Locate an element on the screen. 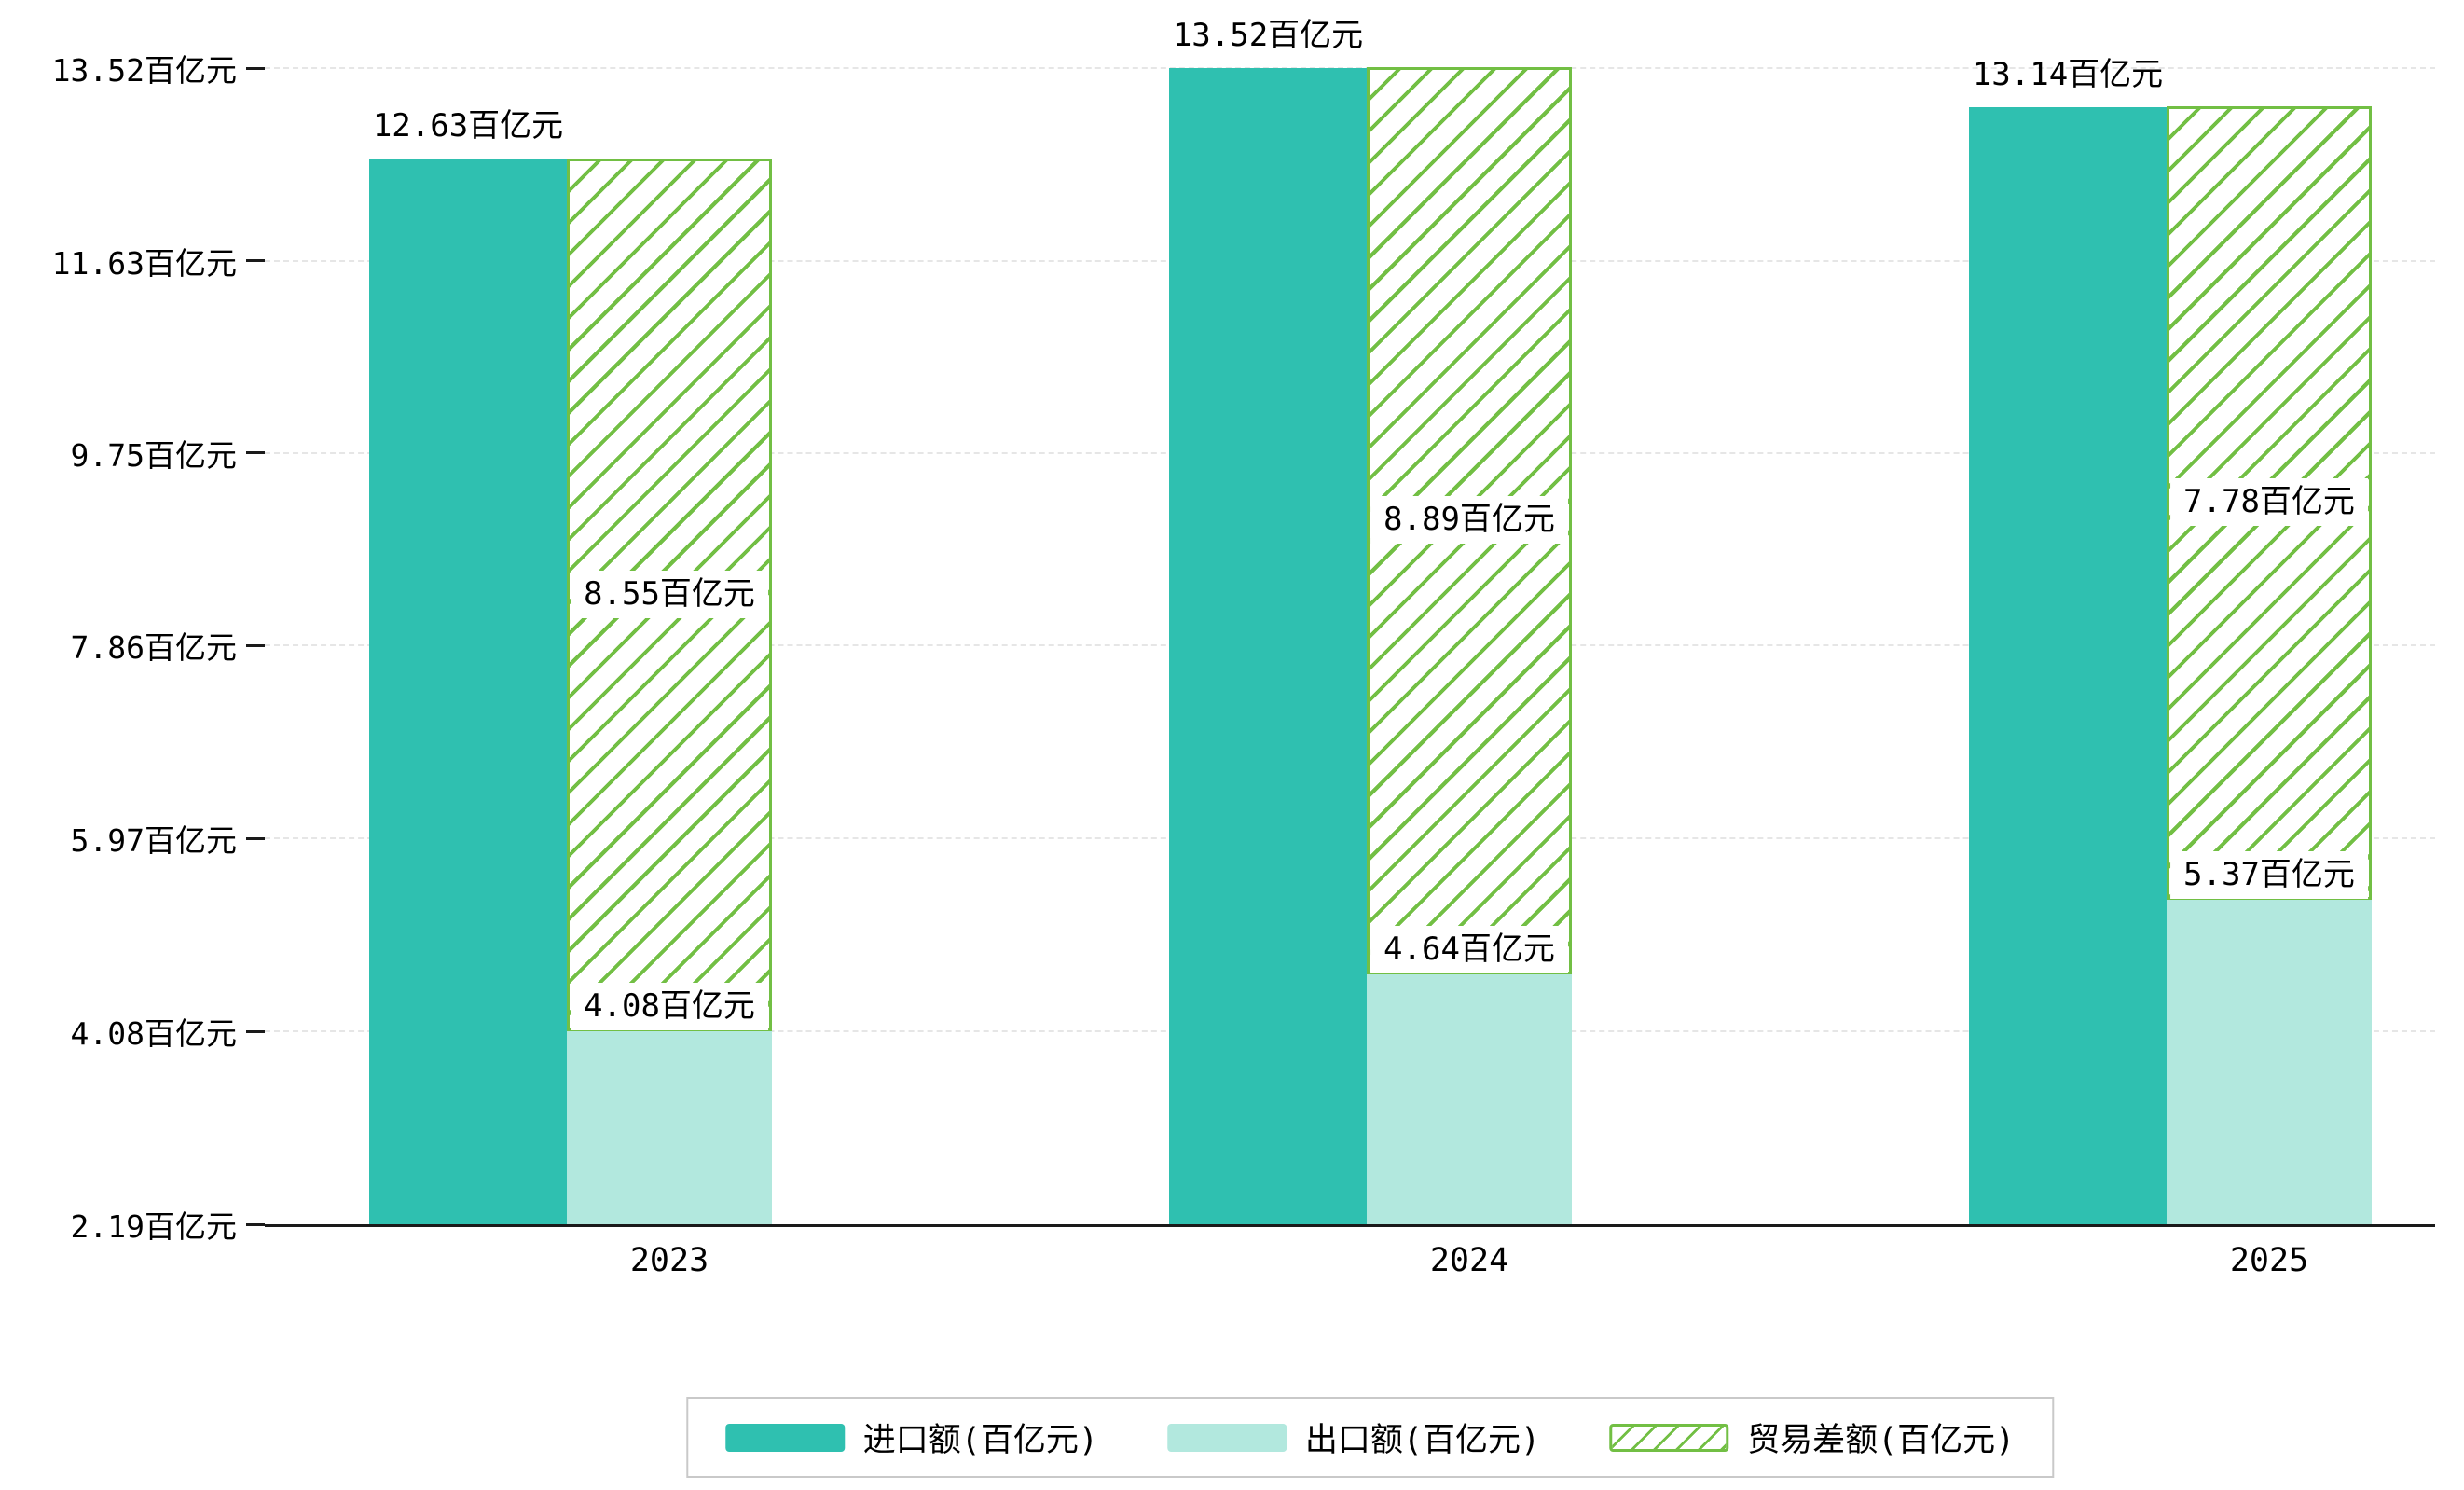 Image resolution: width=2464 pixels, height=1490 pixels. legend-label-trade-difference: 贸易差额(百亿元) is located at coordinates (1881, 1440).